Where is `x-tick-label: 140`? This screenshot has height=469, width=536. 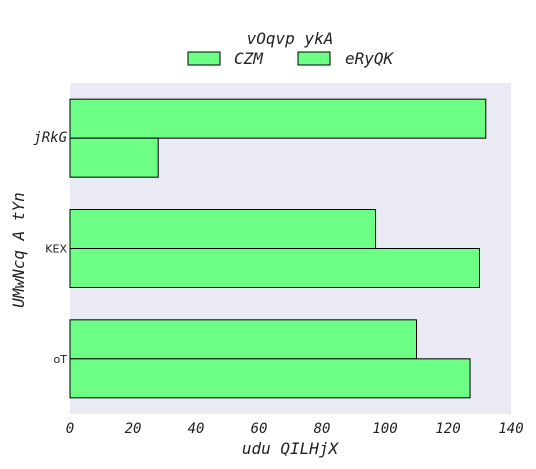 x-tick-label: 140 is located at coordinates (510, 429).